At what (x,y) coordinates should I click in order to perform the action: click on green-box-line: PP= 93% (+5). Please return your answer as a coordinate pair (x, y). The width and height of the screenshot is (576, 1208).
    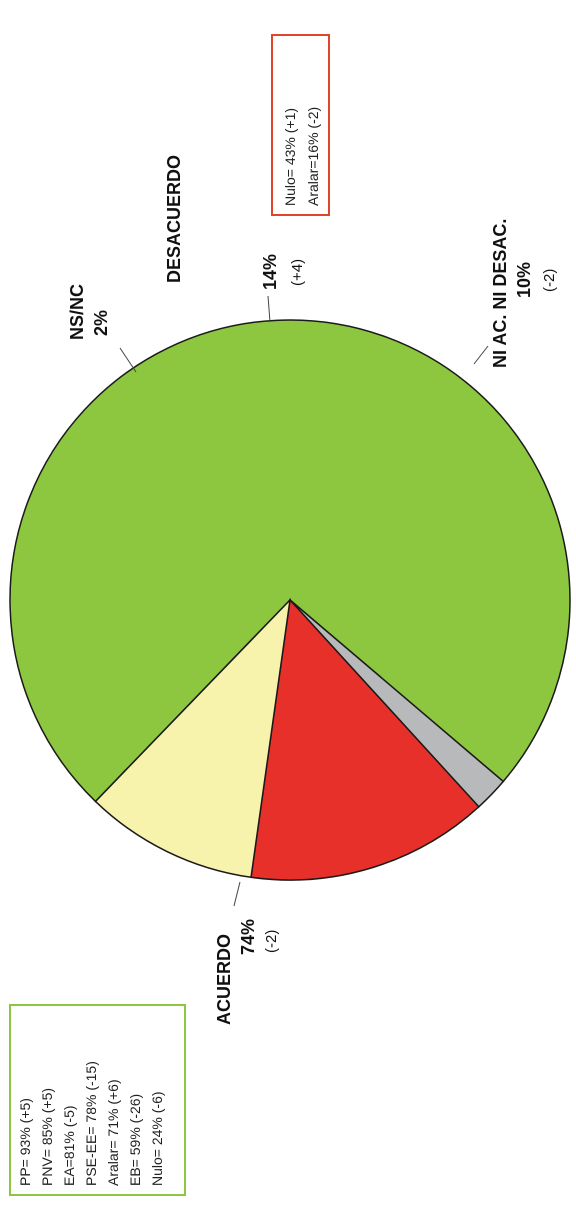
    Looking at the image, I should click on (25, 1142).